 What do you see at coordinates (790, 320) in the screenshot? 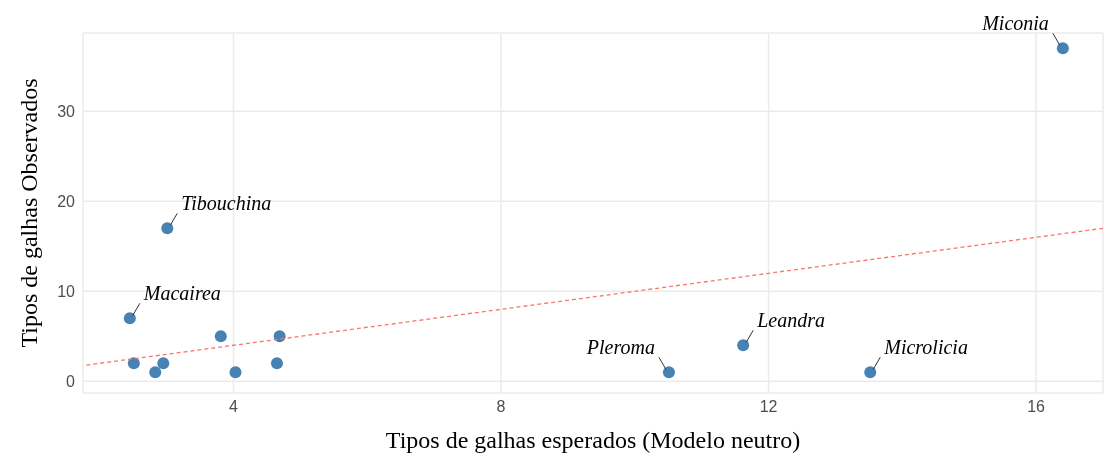
I see `annotation: Leandra` at bounding box center [790, 320].